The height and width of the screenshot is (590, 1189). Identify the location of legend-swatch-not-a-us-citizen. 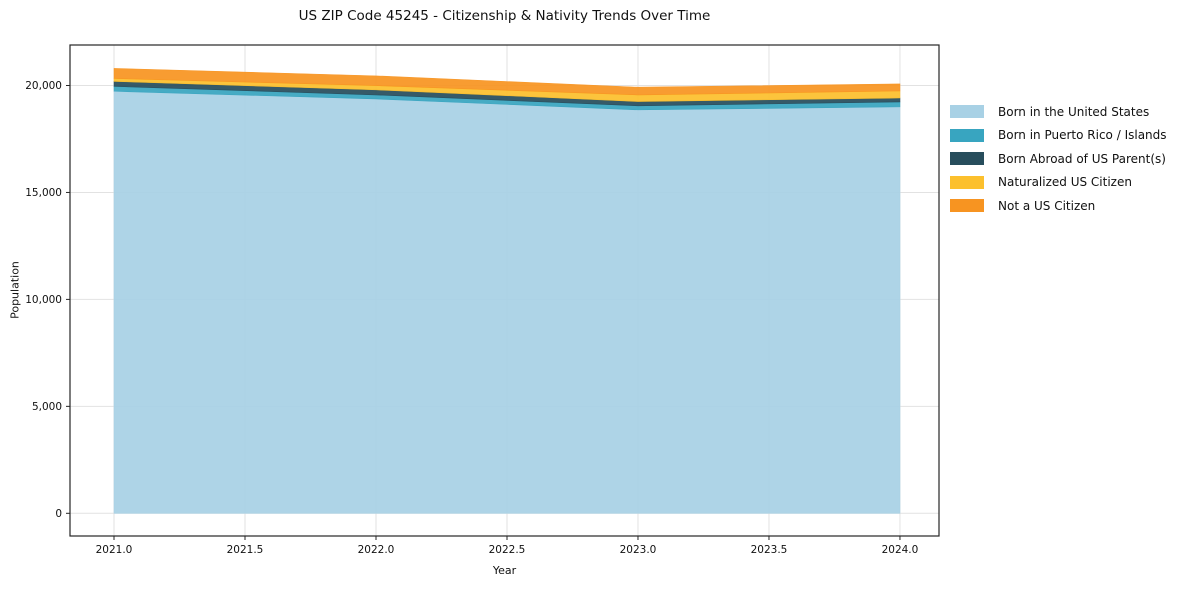
(967, 206).